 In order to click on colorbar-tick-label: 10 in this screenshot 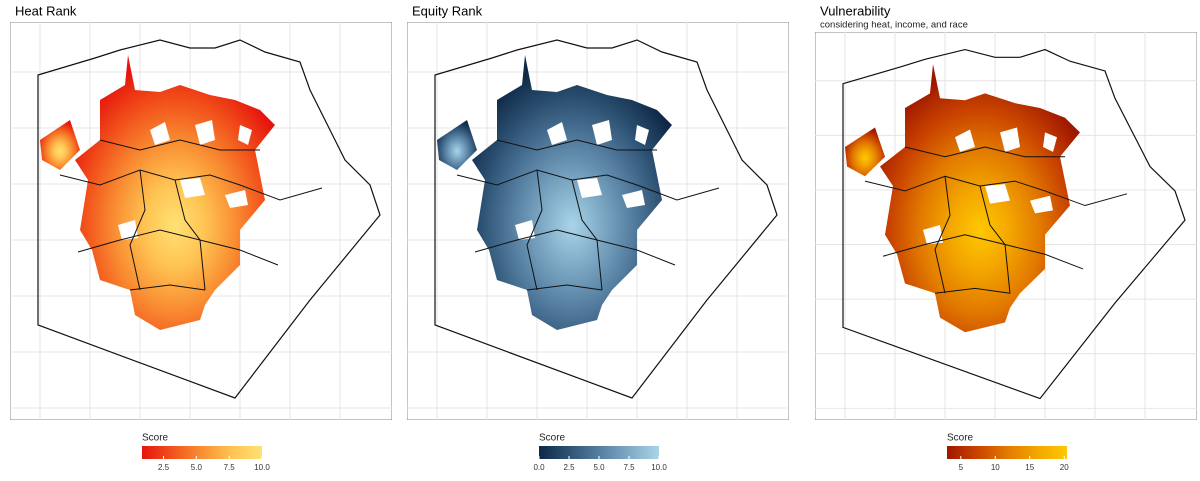, I will do `click(995, 467)`.